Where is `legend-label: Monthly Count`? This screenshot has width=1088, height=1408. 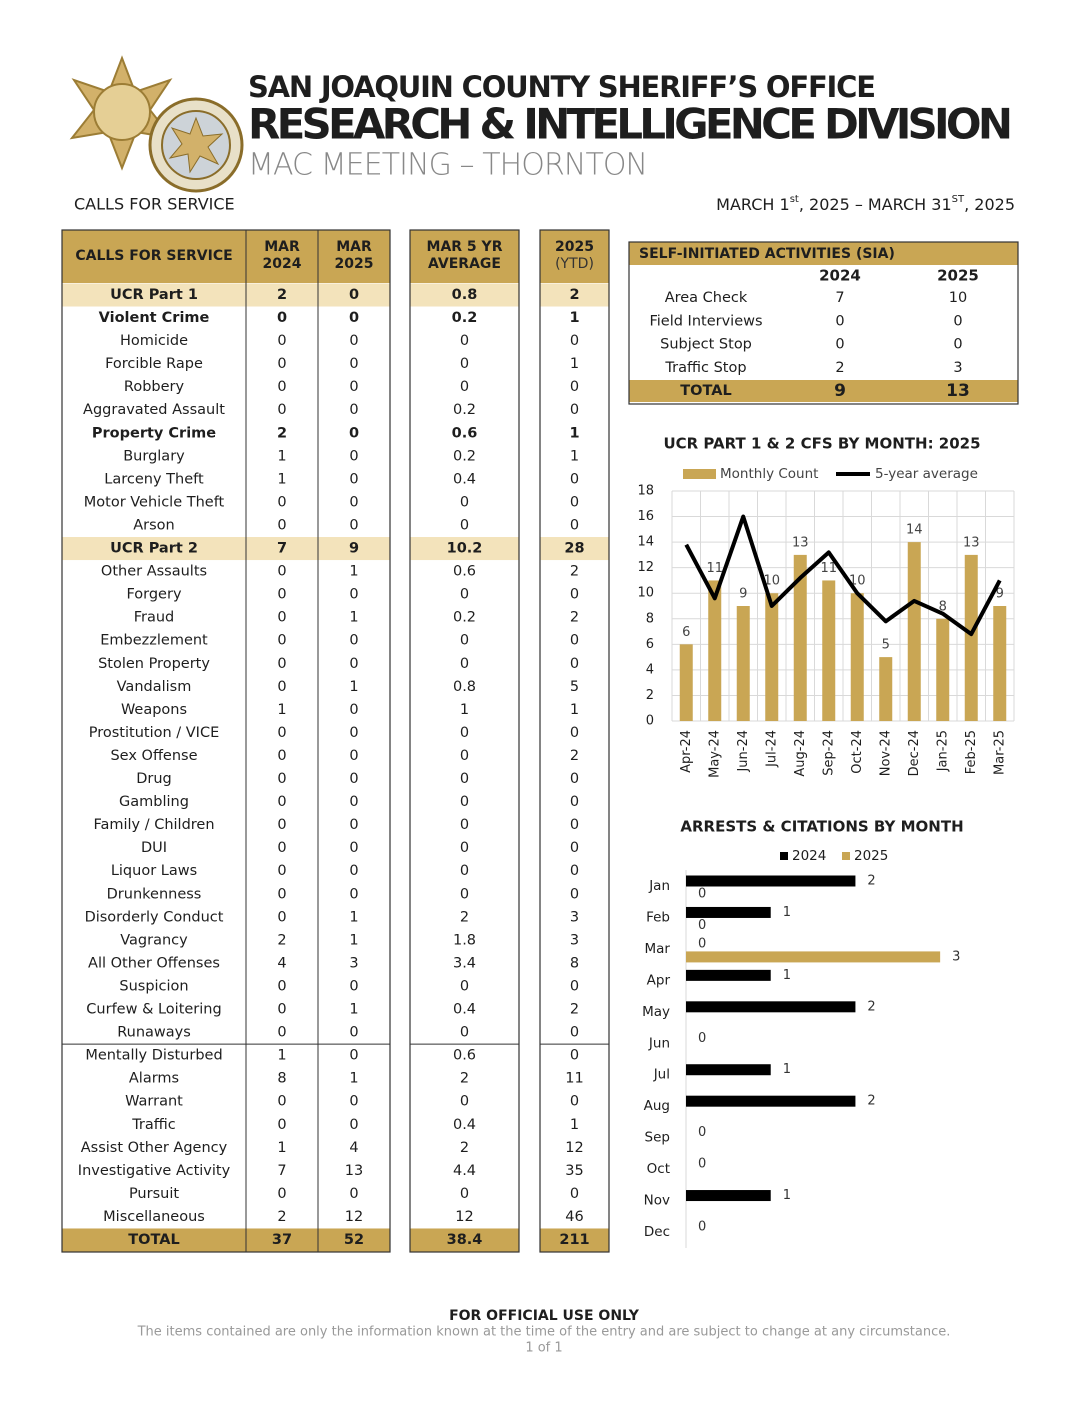
legend-label: Monthly Count is located at coordinates (769, 474).